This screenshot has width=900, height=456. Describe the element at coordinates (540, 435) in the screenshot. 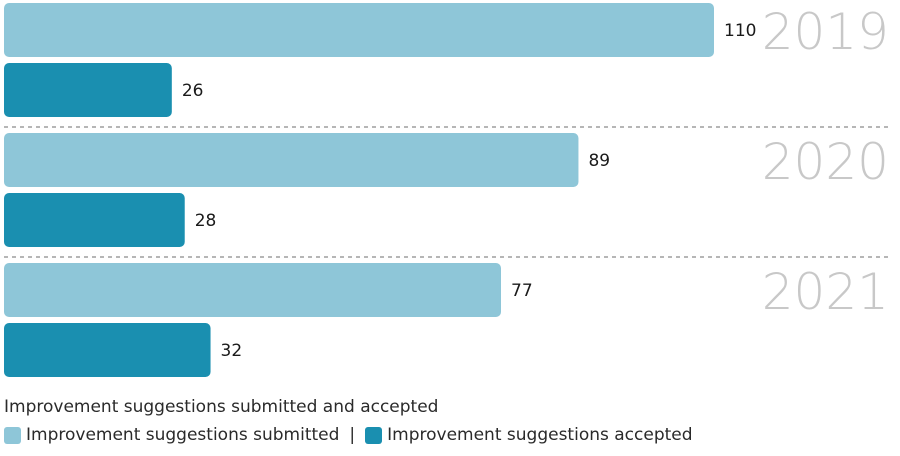

I see `legend-label-accepted: Improvement suggestions accepted` at that location.